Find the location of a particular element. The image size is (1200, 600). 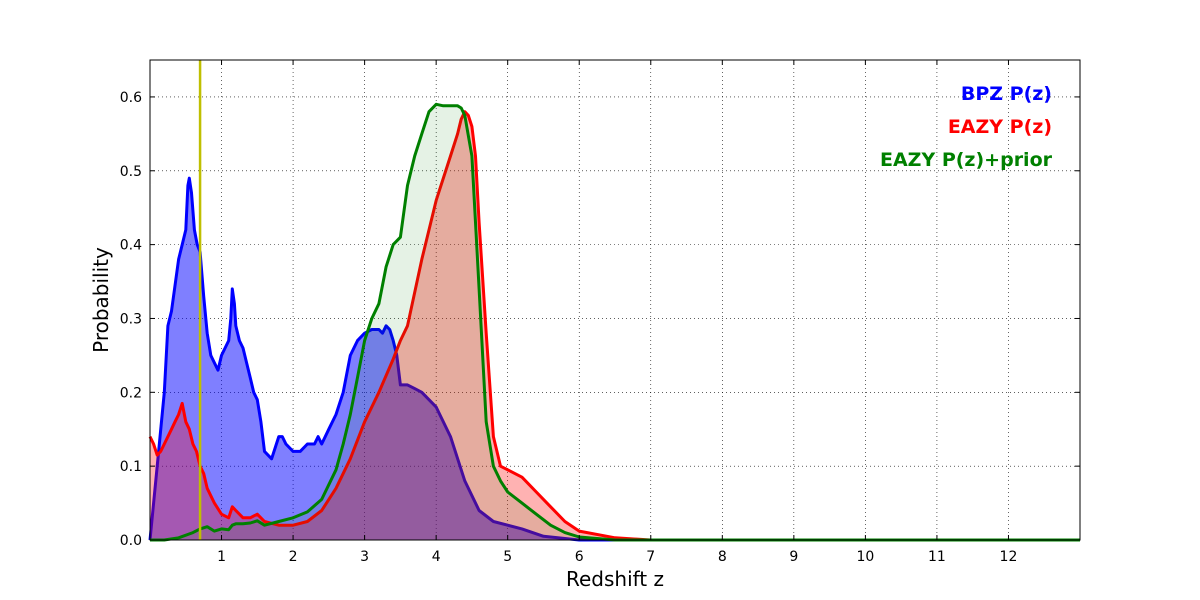

legend-entry-eazy-p-z-prior: EAZY P(z)+prior is located at coordinates (966, 160).